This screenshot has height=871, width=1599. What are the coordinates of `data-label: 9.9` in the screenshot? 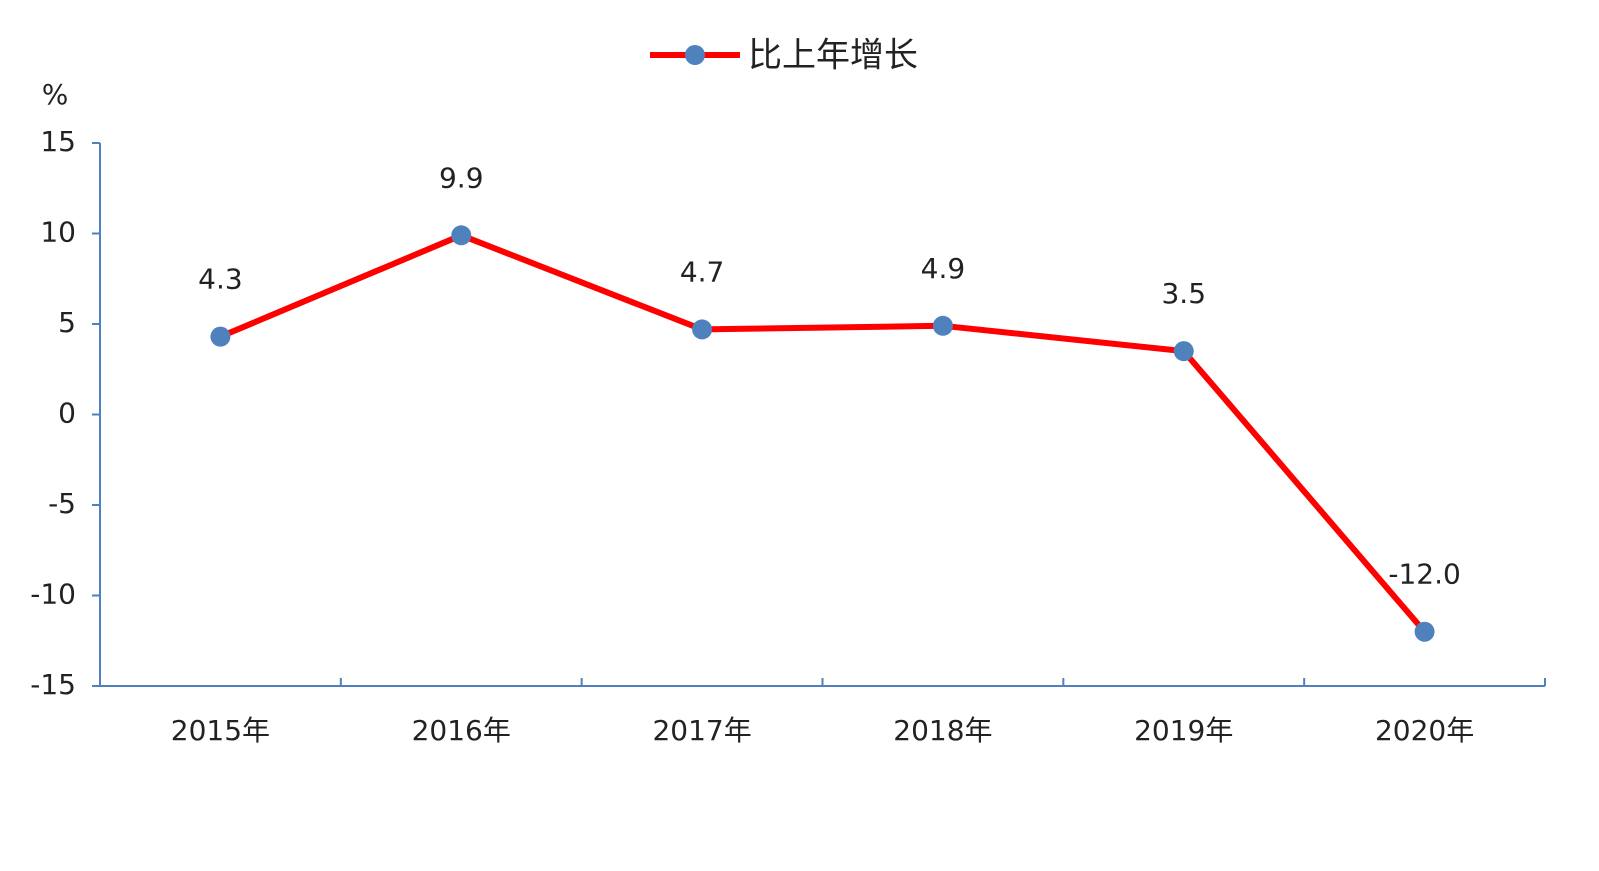 It's located at (461, 177).